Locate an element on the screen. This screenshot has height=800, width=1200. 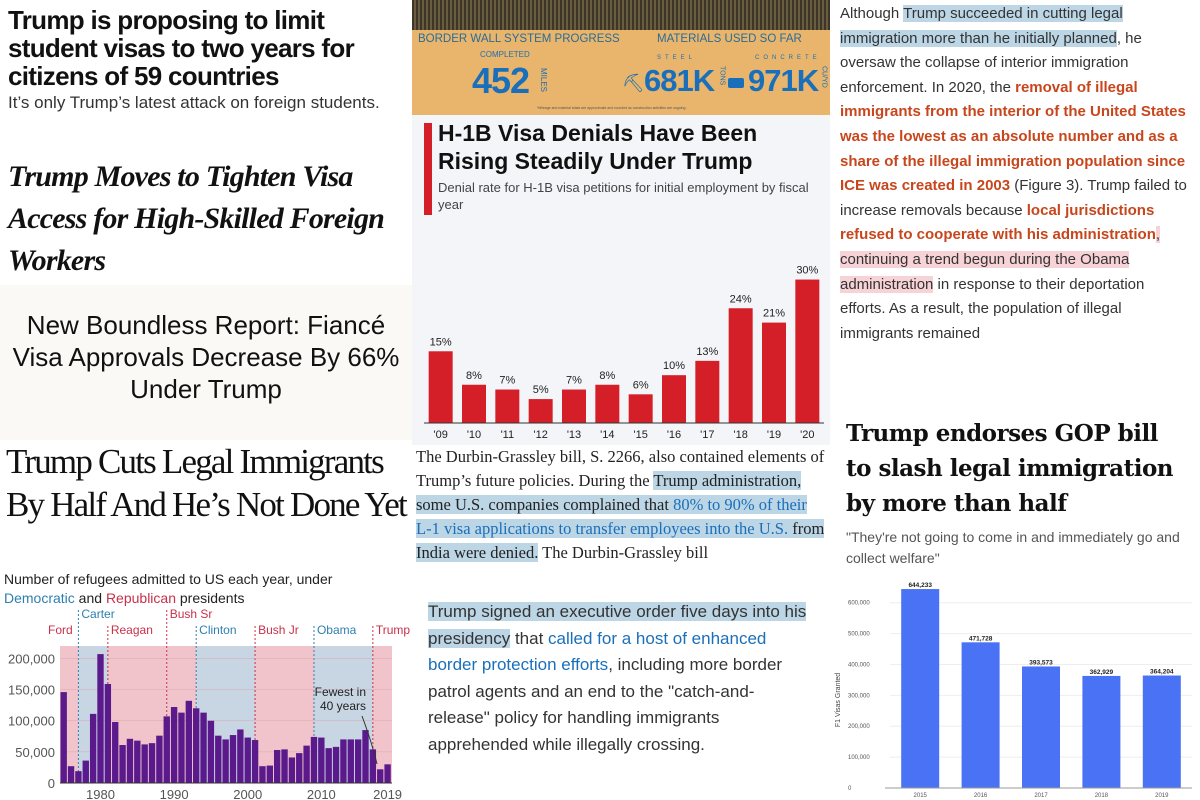
x-tick-label: '16 is located at coordinates (674, 435).